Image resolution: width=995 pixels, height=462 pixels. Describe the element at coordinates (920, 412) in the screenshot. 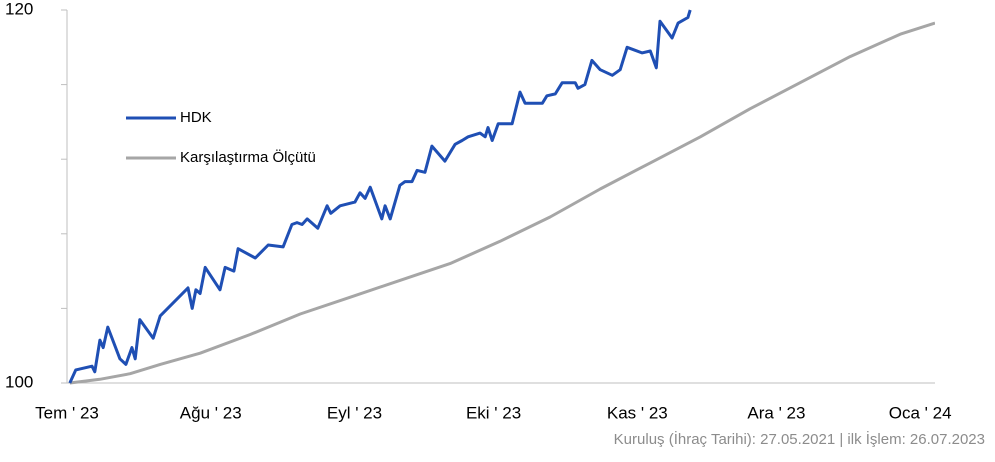

I see `x-tick-label: Oca ' 24` at that location.